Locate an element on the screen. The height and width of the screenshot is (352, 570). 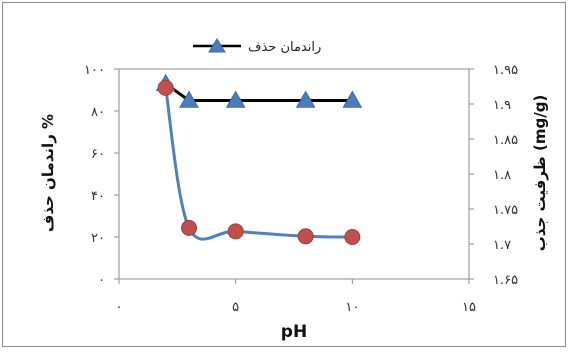
left-axis-tick-label: ۶۰ is located at coordinates (98, 154).